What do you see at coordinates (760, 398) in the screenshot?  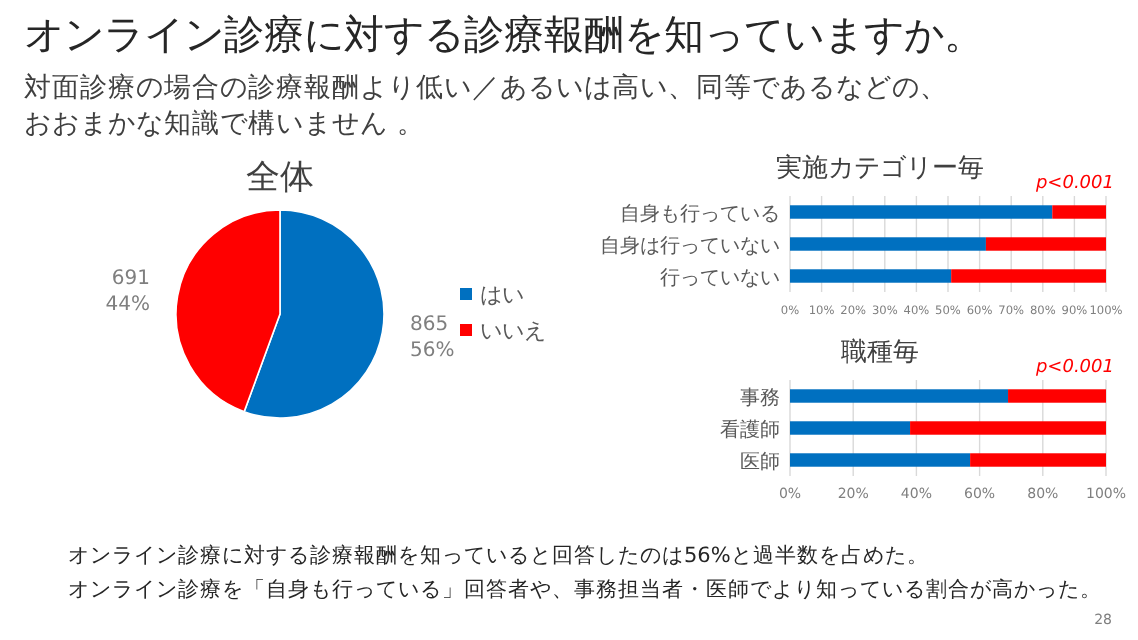 I see `y-tick-label: 事務` at bounding box center [760, 398].